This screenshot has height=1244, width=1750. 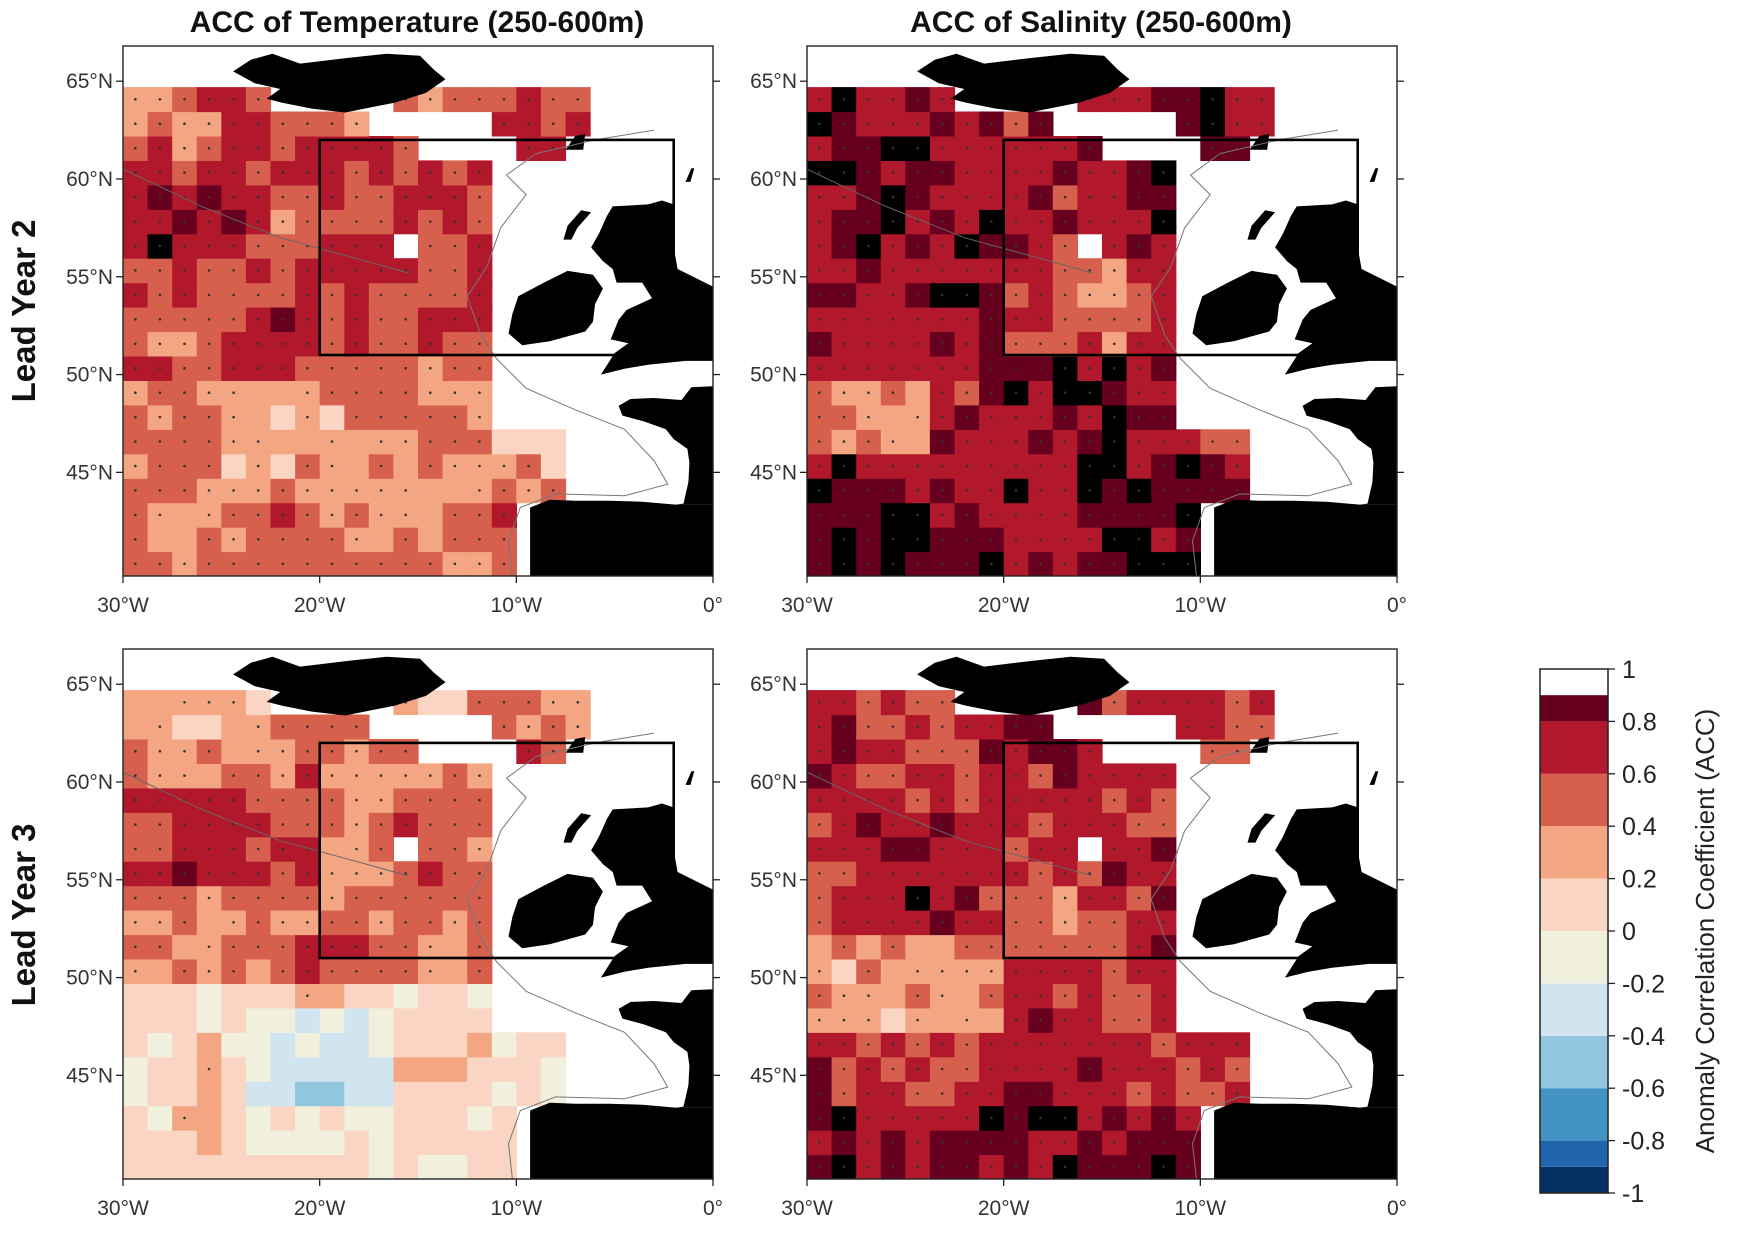 I want to click on lat-tick-label: 50°N, so click(x=89, y=375).